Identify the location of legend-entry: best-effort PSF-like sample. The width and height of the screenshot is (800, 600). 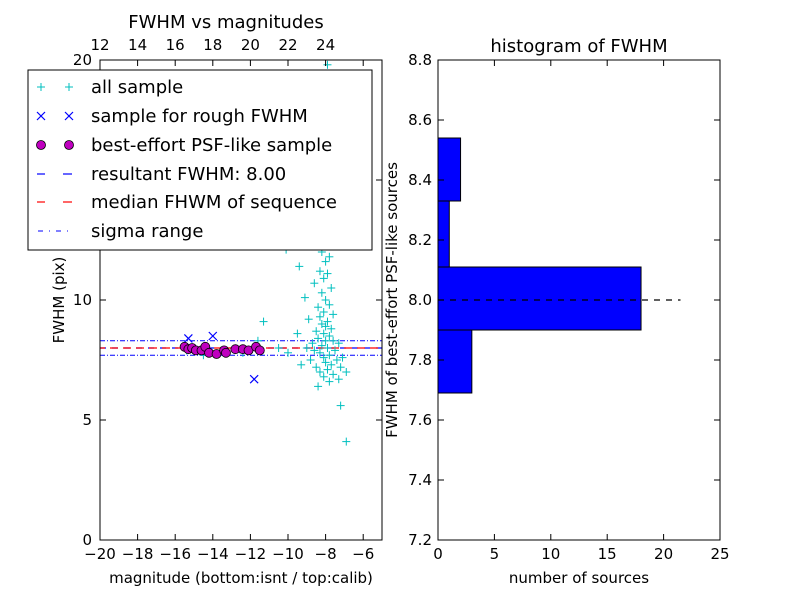
(184, 145).